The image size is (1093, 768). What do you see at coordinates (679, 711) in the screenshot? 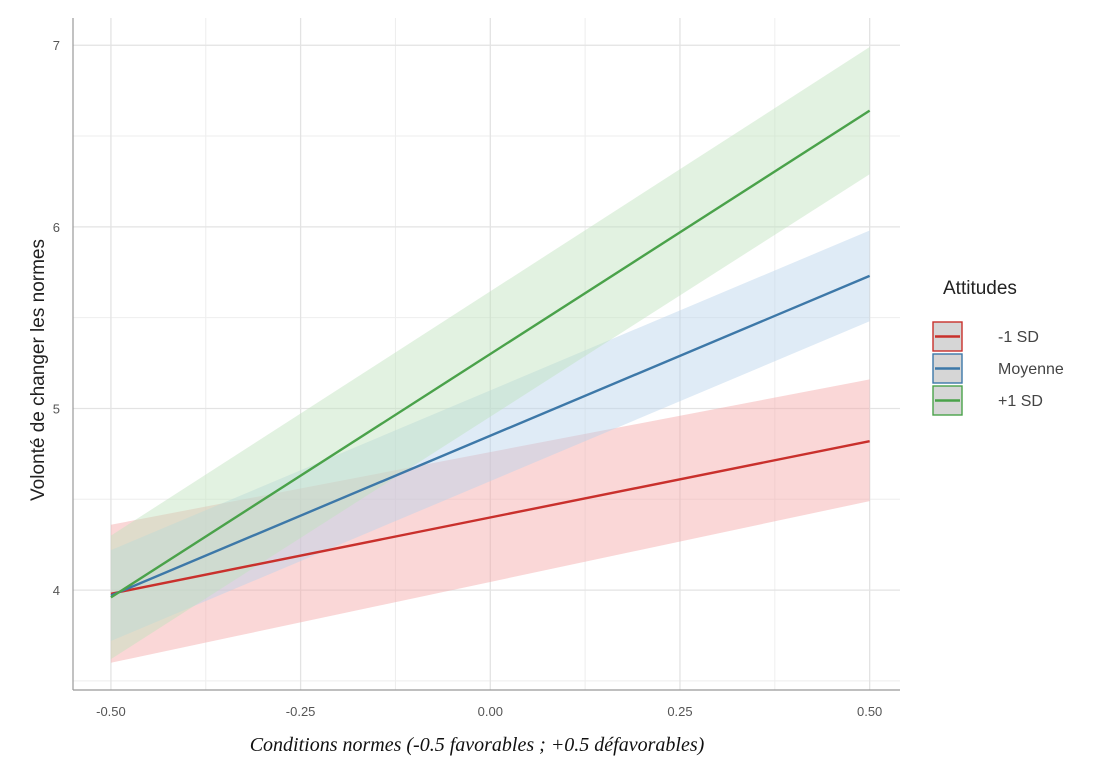
I see `x-tick-label: 0.25` at bounding box center [679, 711].